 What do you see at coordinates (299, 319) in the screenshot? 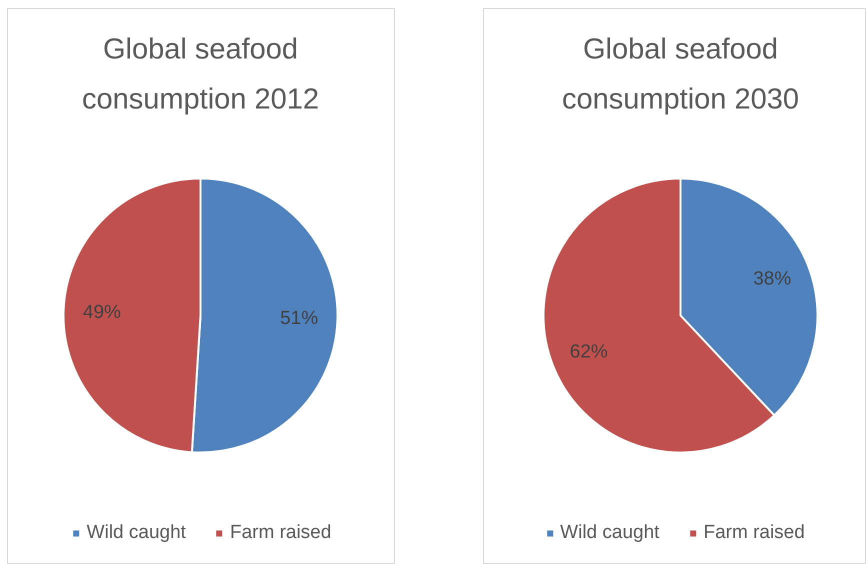
I see `data-label: 51%` at bounding box center [299, 319].